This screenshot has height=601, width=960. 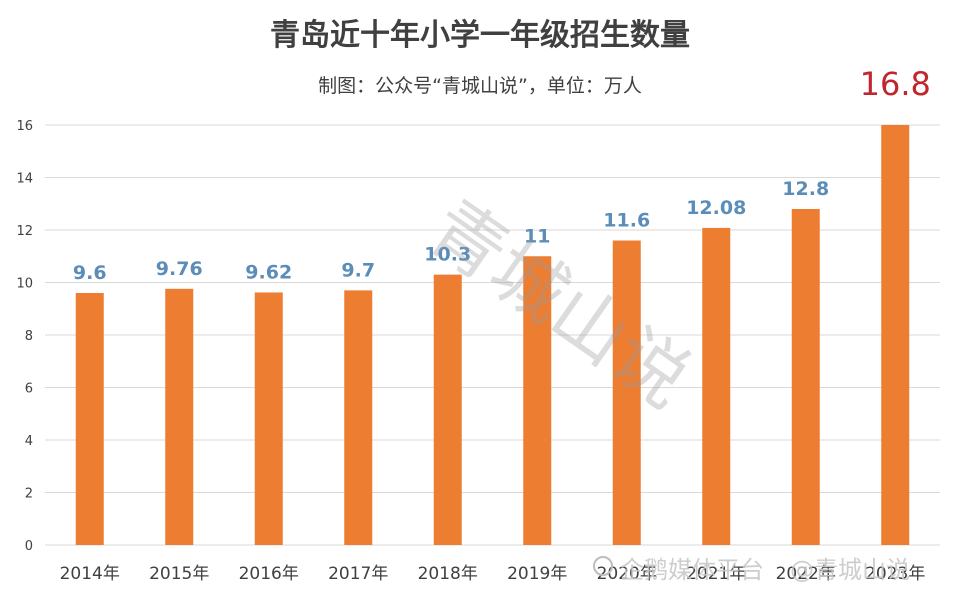 I want to click on data-label: 9.76, so click(x=179, y=269).